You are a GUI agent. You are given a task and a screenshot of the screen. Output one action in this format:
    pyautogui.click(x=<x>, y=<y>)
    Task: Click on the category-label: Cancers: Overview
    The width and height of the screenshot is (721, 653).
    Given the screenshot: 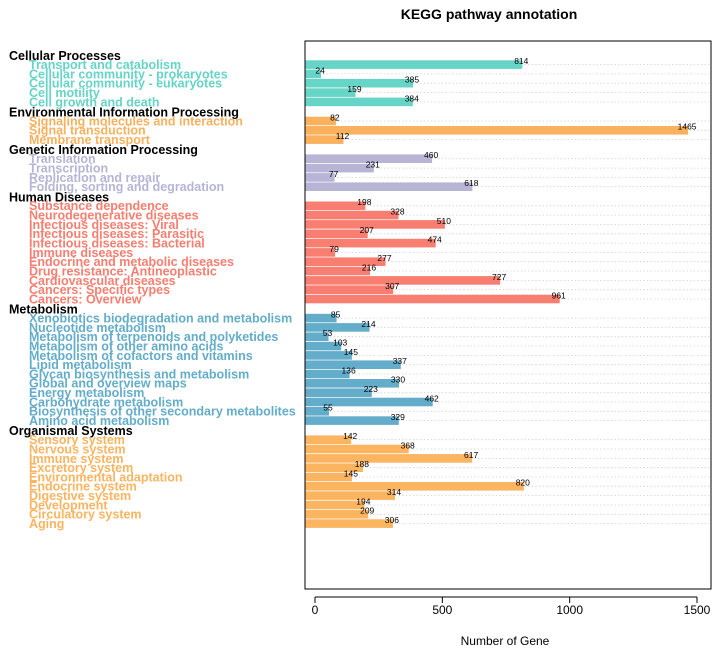 What is the action you would take?
    pyautogui.click(x=85, y=299)
    